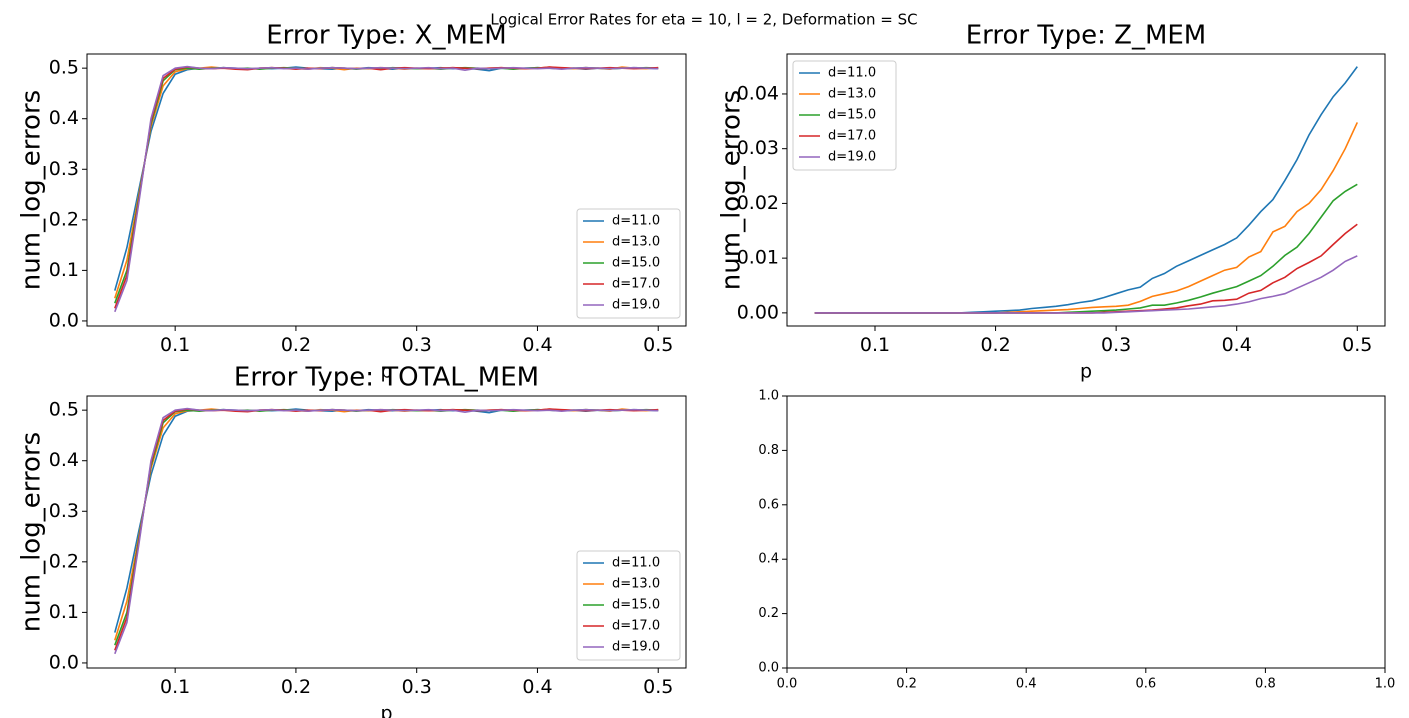  What do you see at coordinates (768, 396) in the screenshot?
I see `y-tick-label: 1.0` at bounding box center [768, 396].